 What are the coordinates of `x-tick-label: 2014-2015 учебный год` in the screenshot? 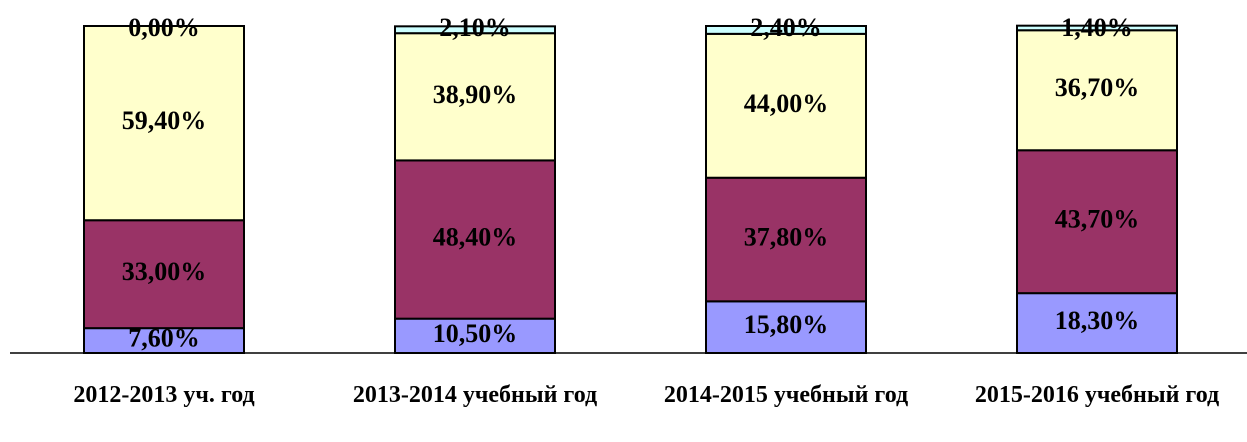 It's located at (786, 395).